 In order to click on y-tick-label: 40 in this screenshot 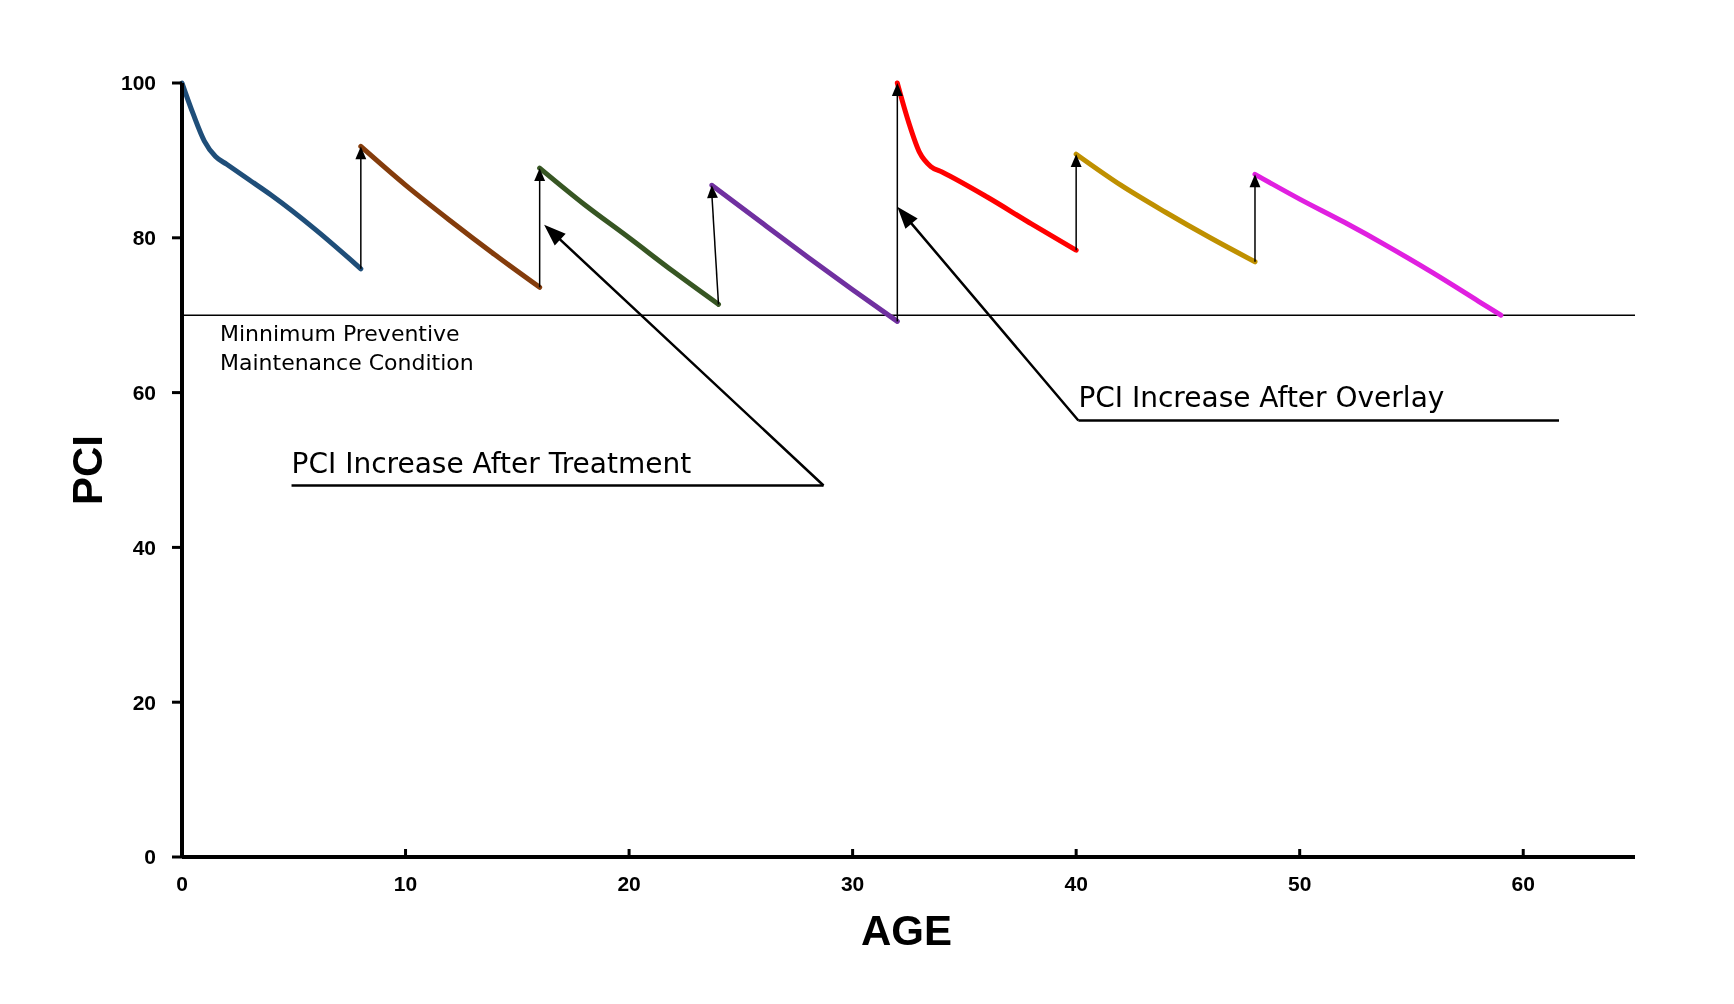, I will do `click(144, 547)`.